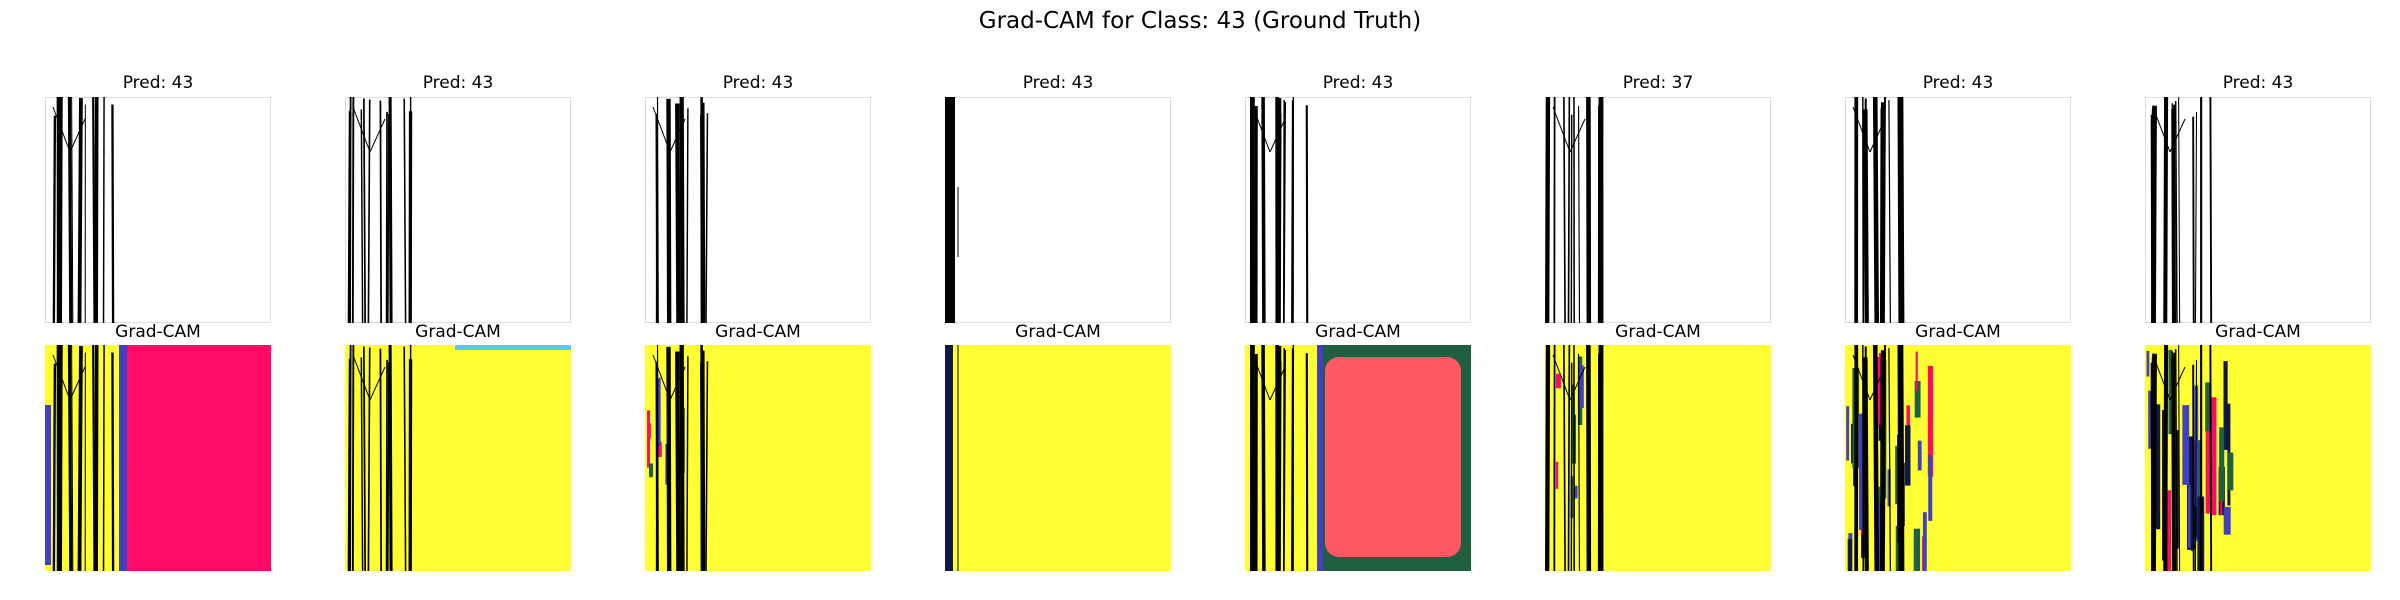 The height and width of the screenshot is (600, 2400). Describe the element at coordinates (1658, 83) in the screenshot. I see `prediction-title: Pred: 37` at that location.